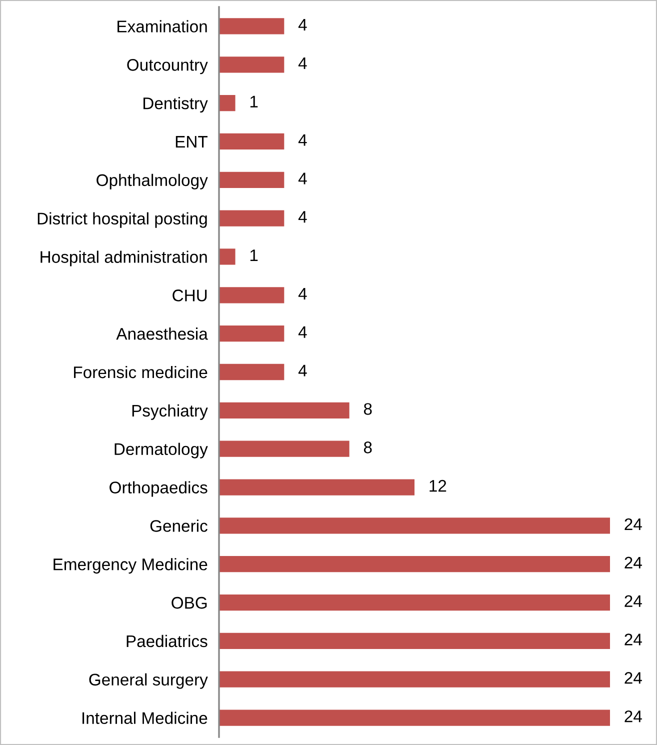  I want to click on y-tick-label: Generic, so click(179, 526).